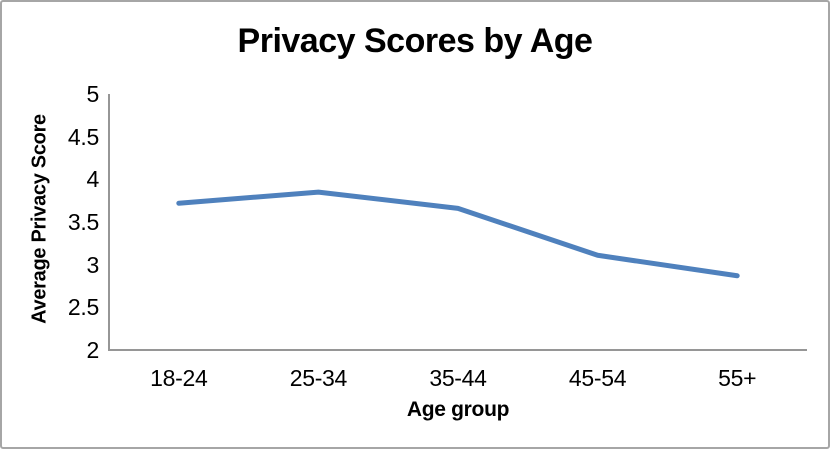 The width and height of the screenshot is (830, 449). What do you see at coordinates (458, 409) in the screenshot?
I see `x-axis-title: Age group` at bounding box center [458, 409].